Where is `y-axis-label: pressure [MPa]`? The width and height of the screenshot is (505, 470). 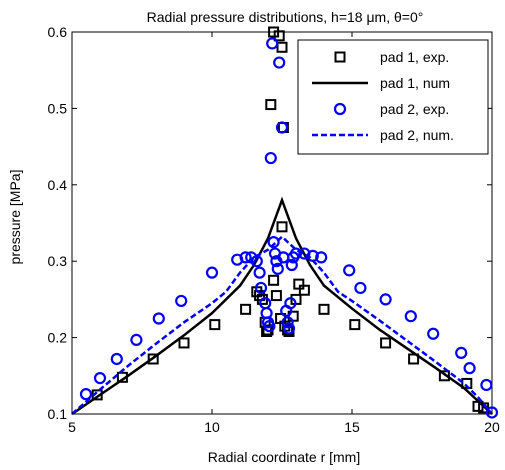 y-axis-label: pressure [MPa] is located at coordinates (15, 217).